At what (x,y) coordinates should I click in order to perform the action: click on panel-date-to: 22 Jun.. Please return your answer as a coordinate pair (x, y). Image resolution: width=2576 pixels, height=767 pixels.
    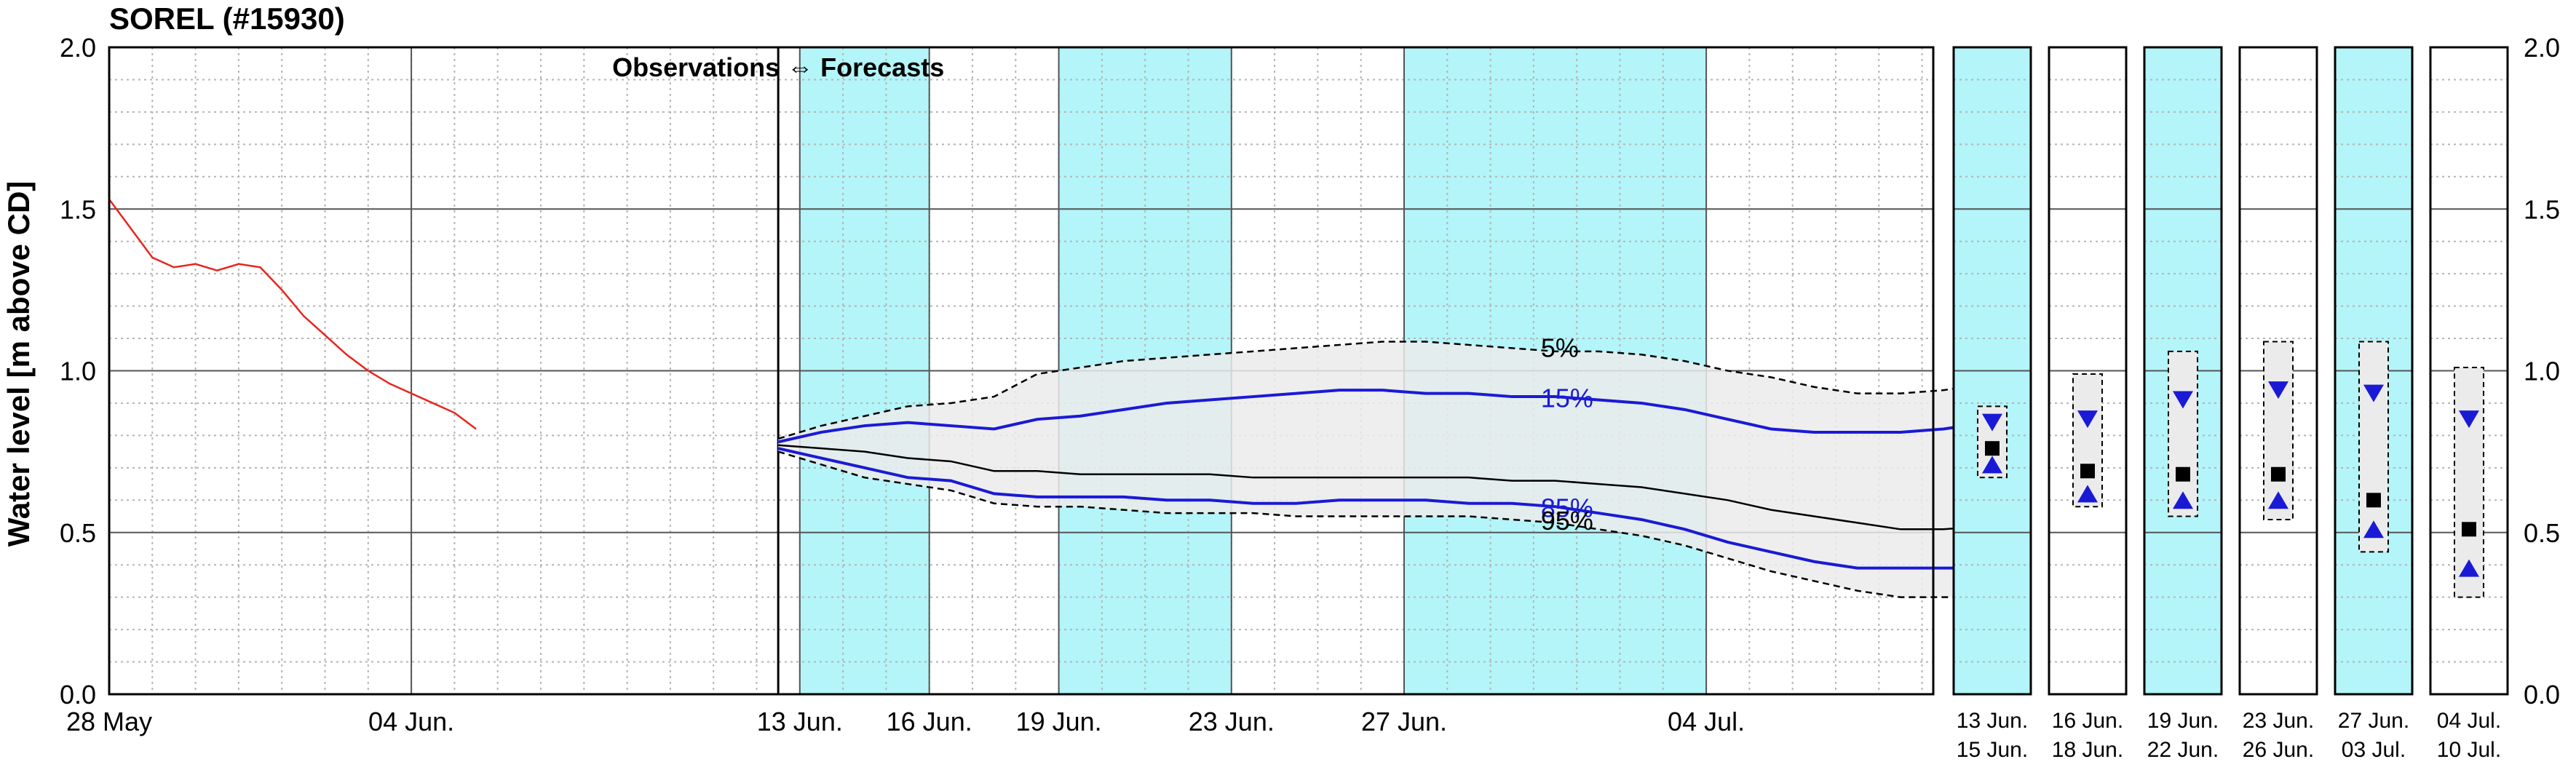
    Looking at the image, I should click on (2183, 750).